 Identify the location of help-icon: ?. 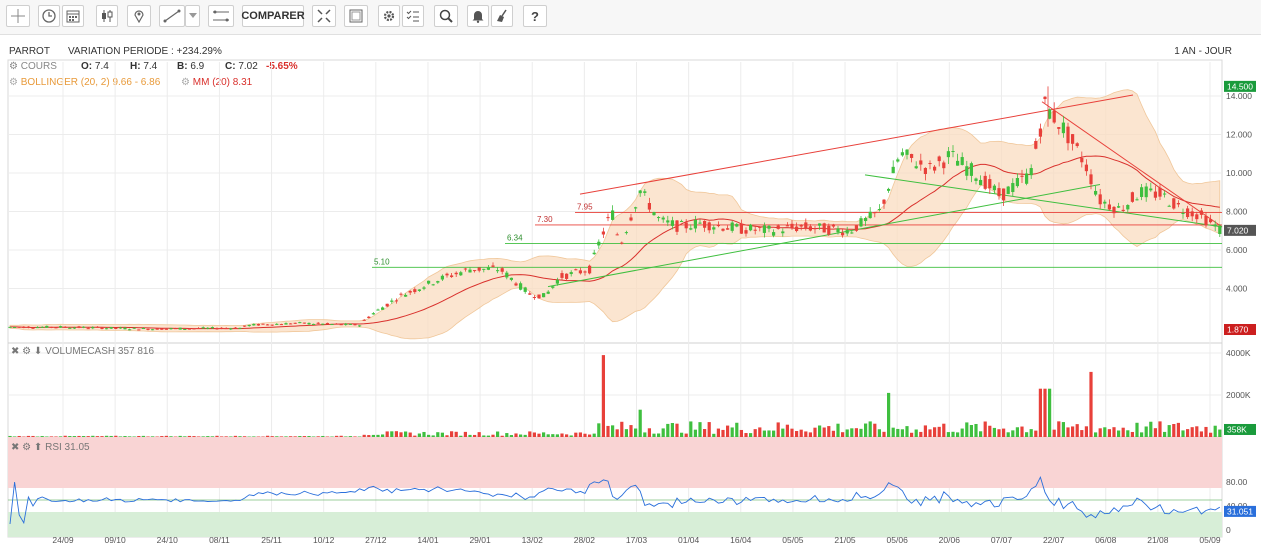
(535, 16).